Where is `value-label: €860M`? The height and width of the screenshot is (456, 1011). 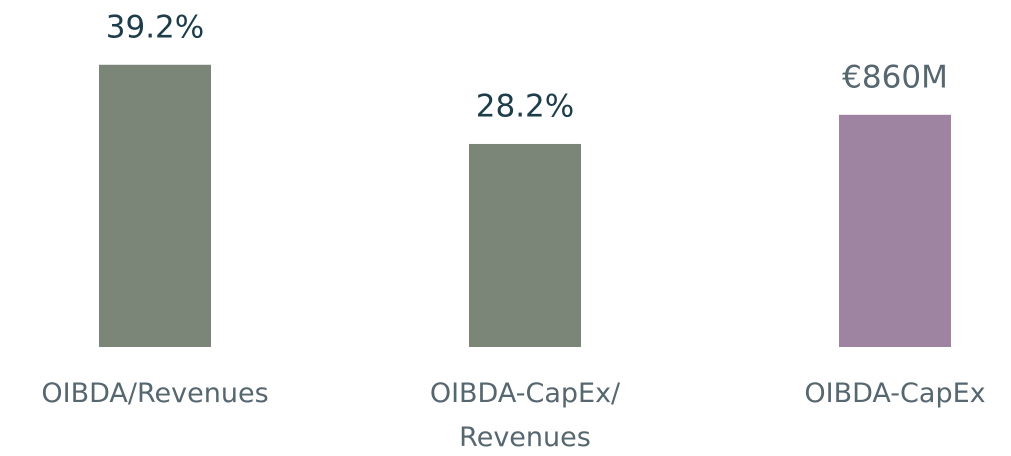 value-label: €860M is located at coordinates (895, 77).